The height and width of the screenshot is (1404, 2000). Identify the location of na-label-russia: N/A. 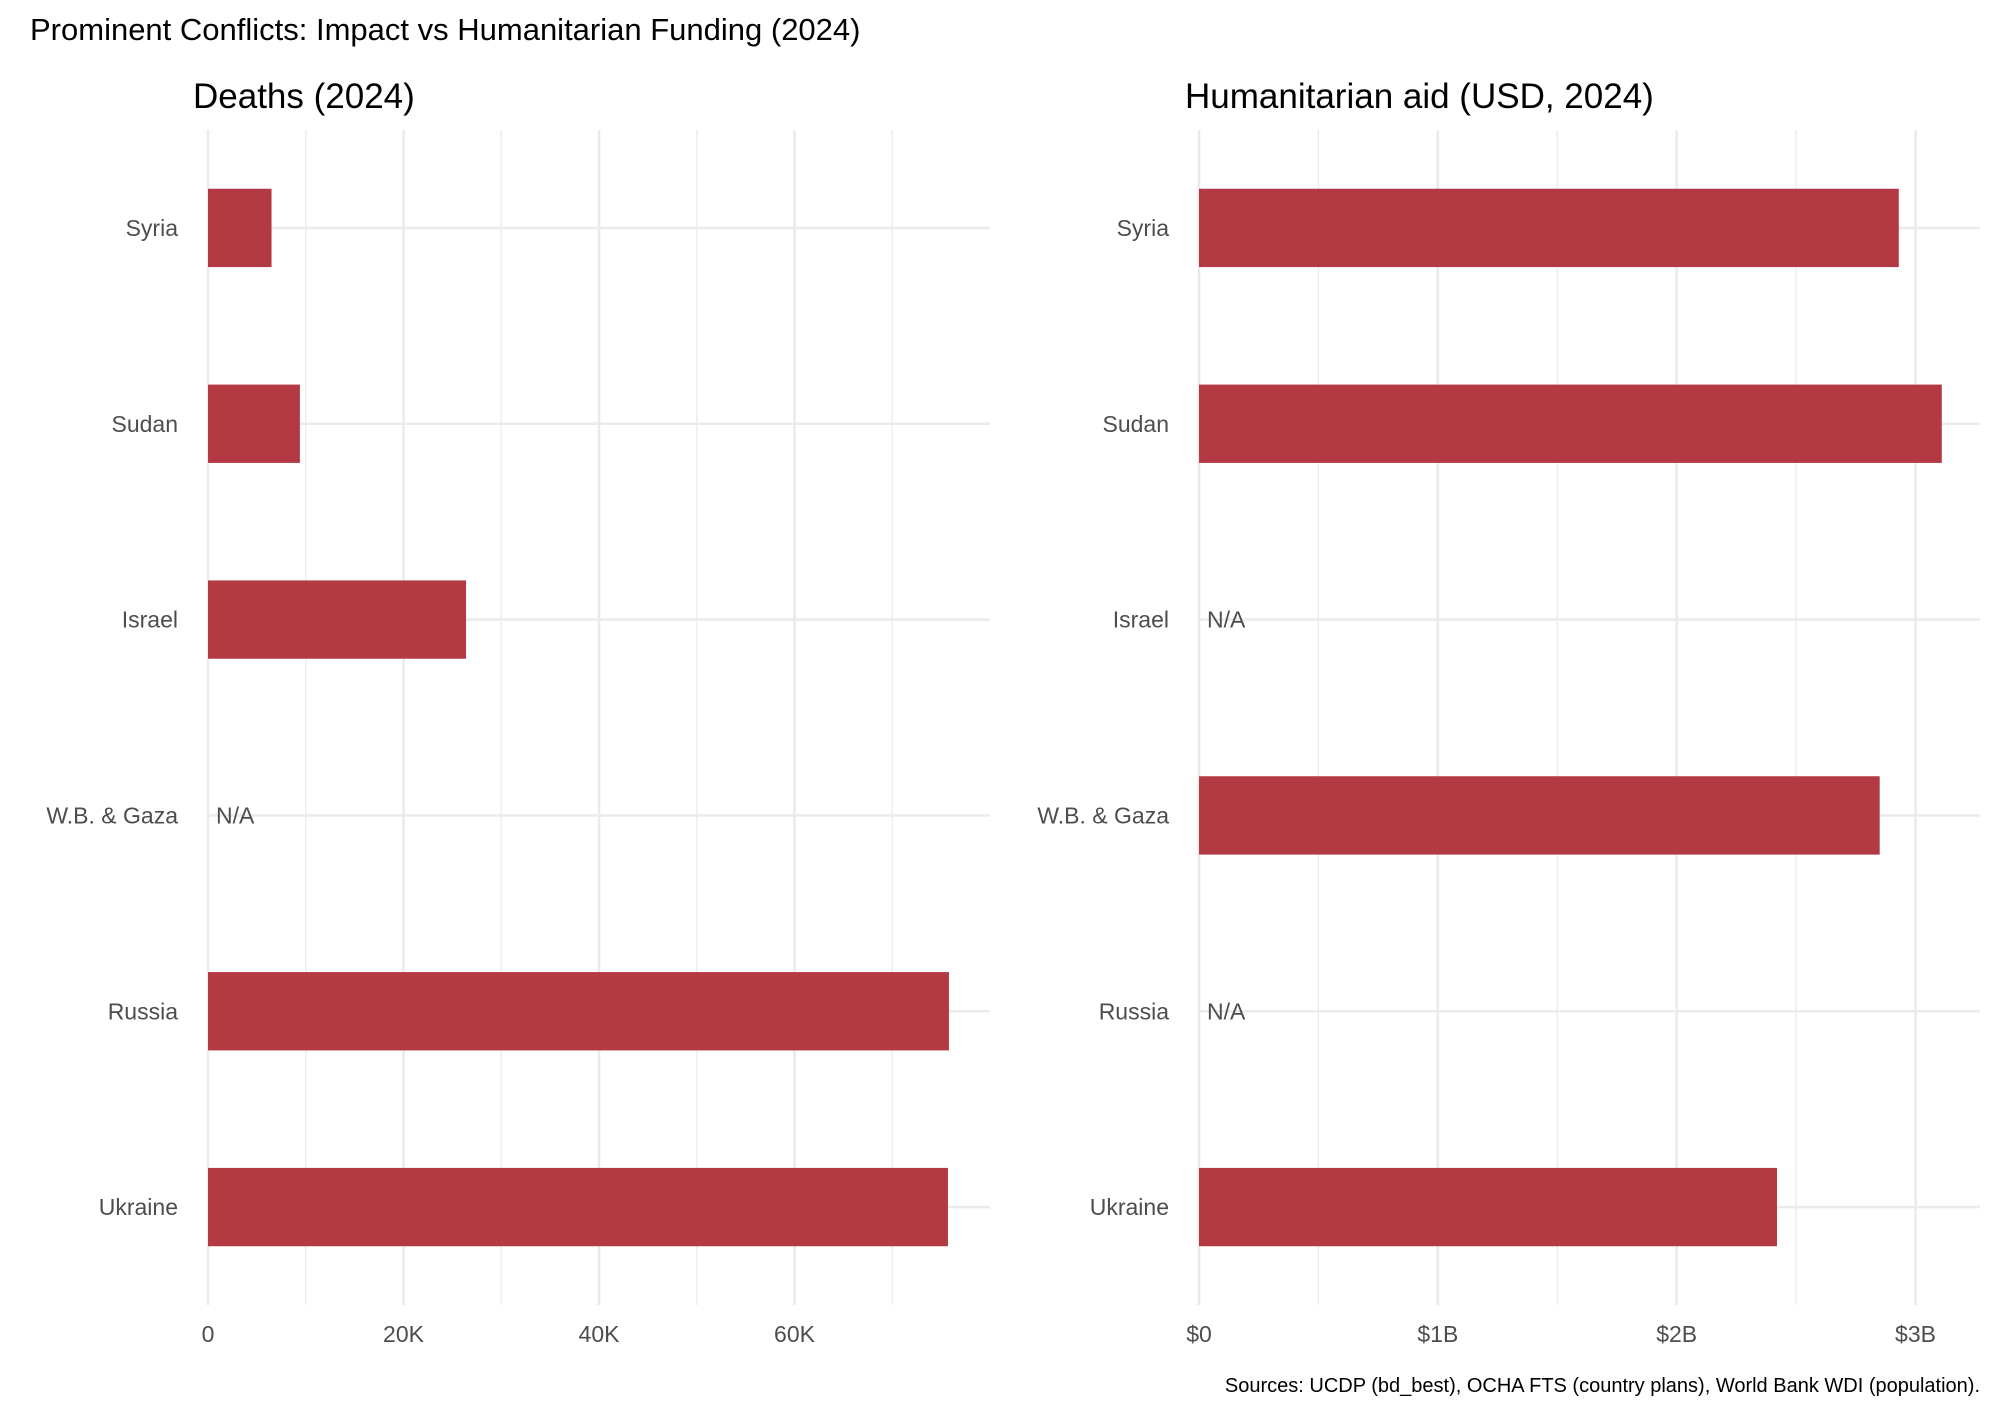
(1226, 1011).